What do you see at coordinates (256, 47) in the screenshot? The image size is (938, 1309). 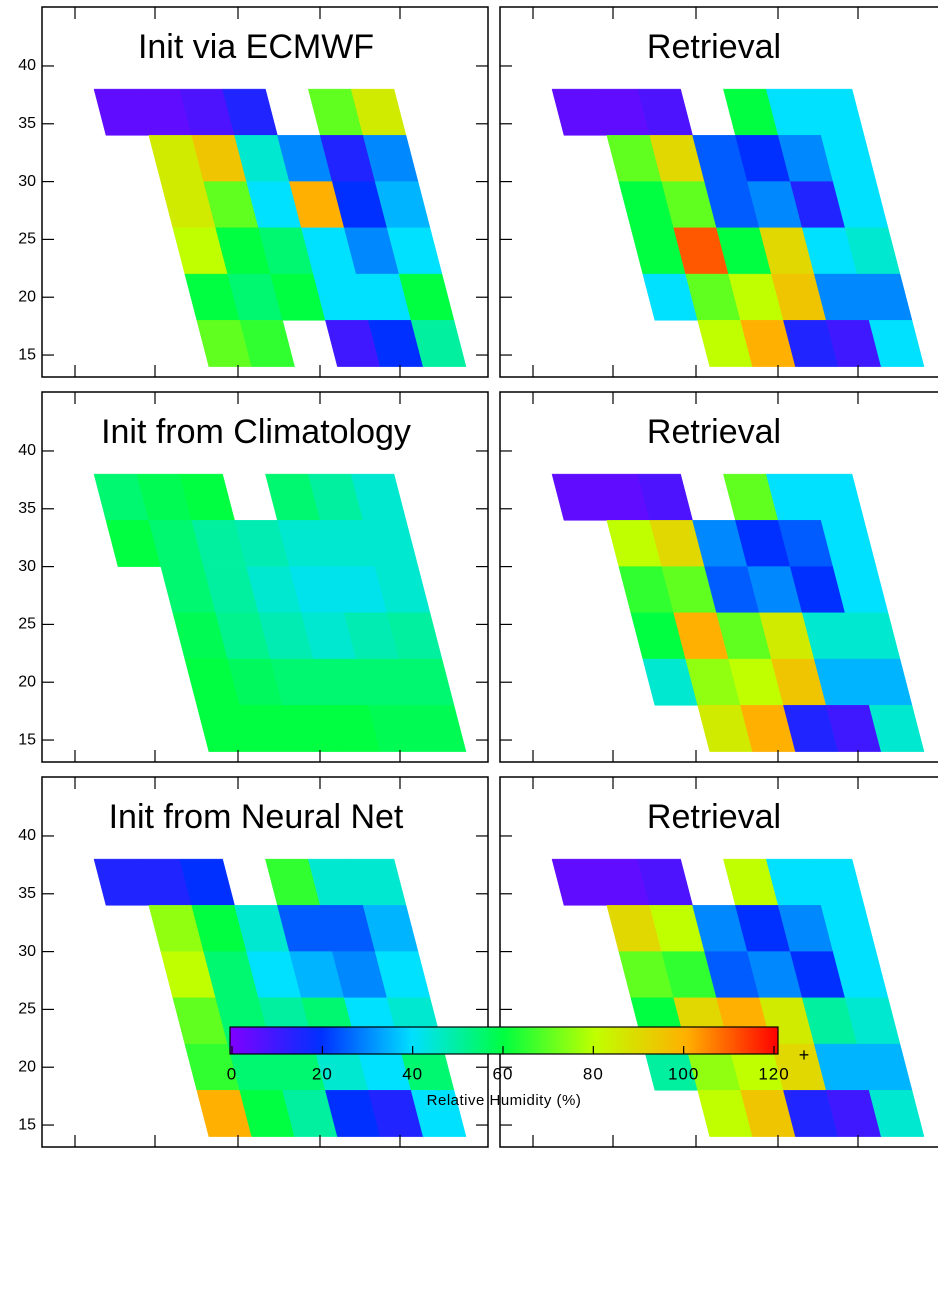 I see `panel-title: Init via ECMWF` at bounding box center [256, 47].